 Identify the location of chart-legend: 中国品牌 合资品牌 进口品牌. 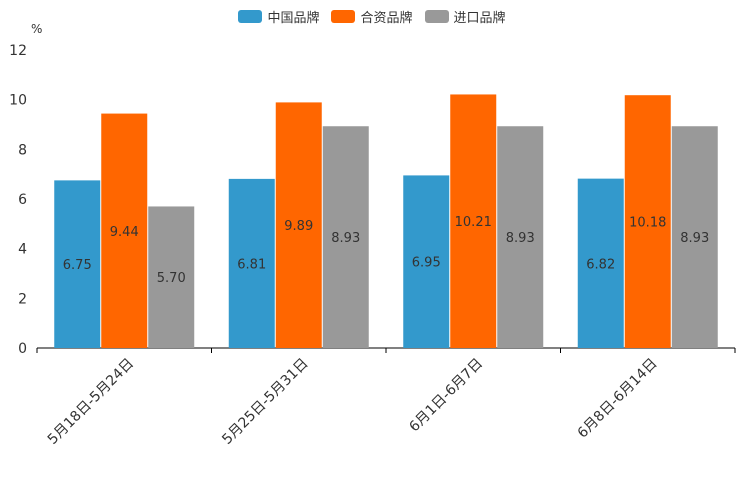
(372, 16).